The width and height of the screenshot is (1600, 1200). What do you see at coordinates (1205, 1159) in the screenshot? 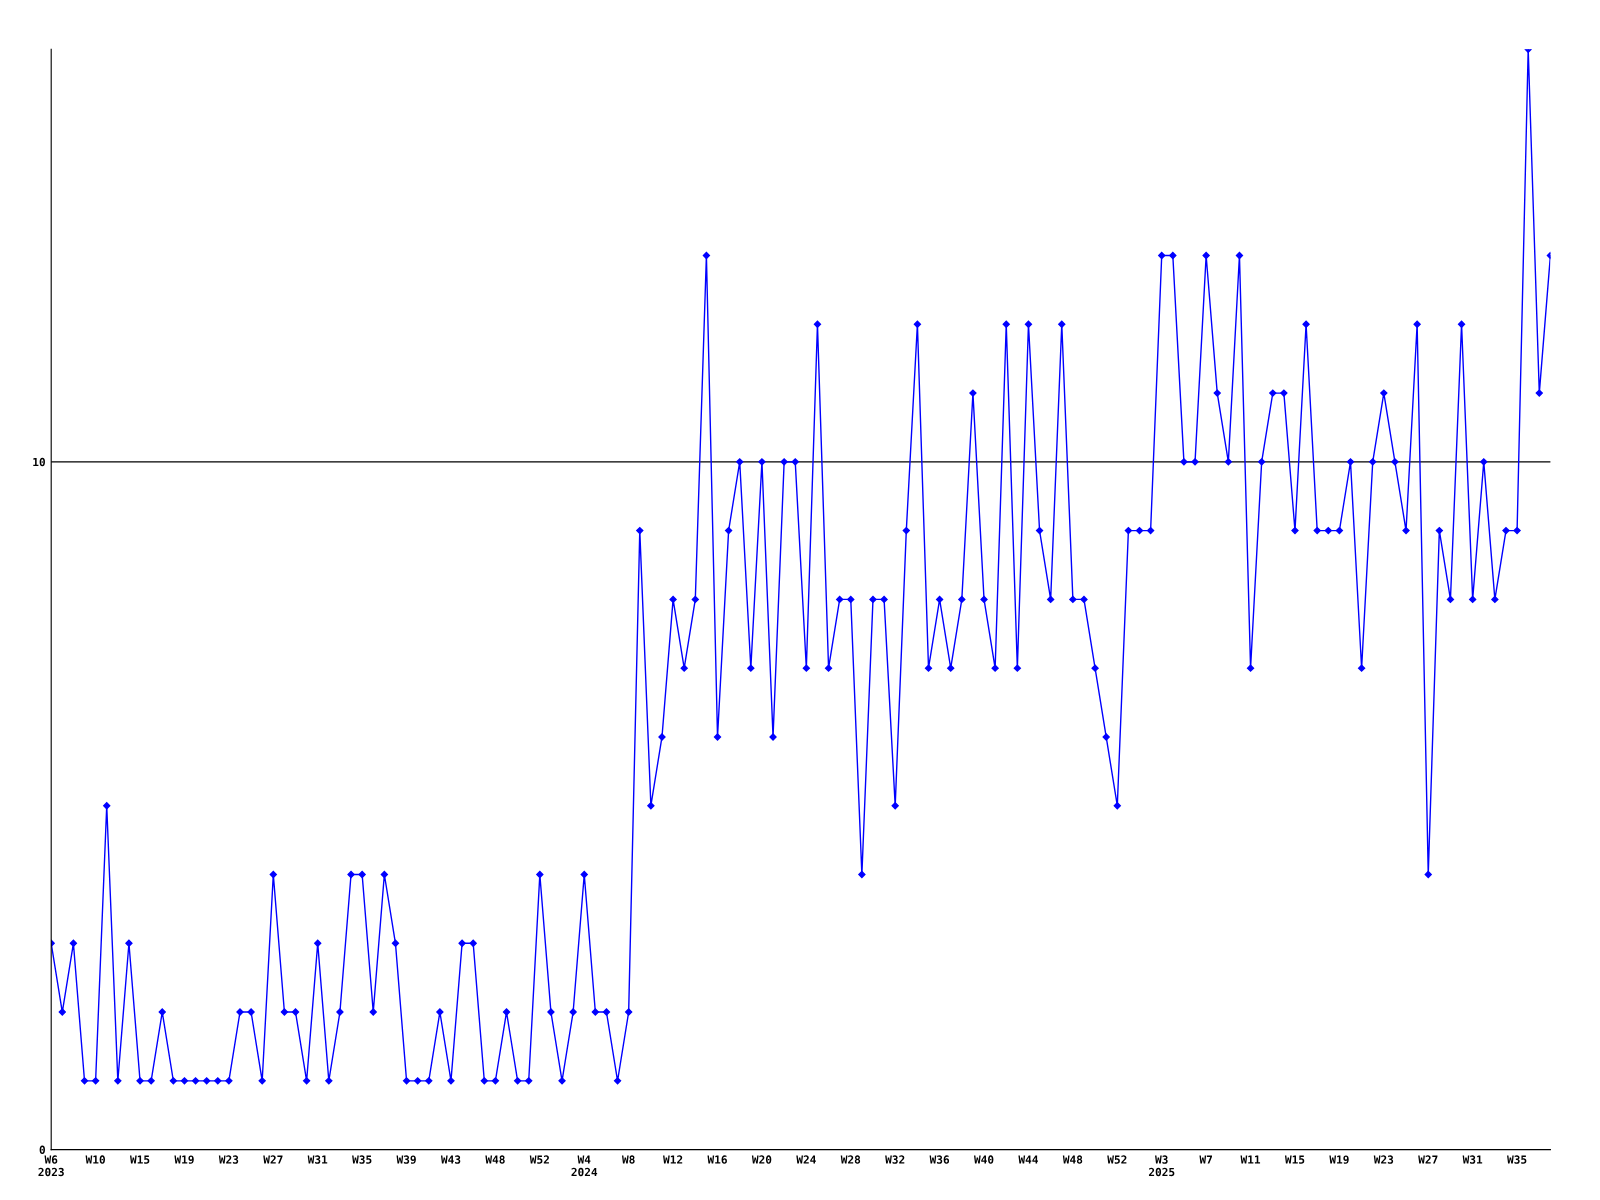
I see `x-tick-label: W7` at bounding box center [1205, 1159].